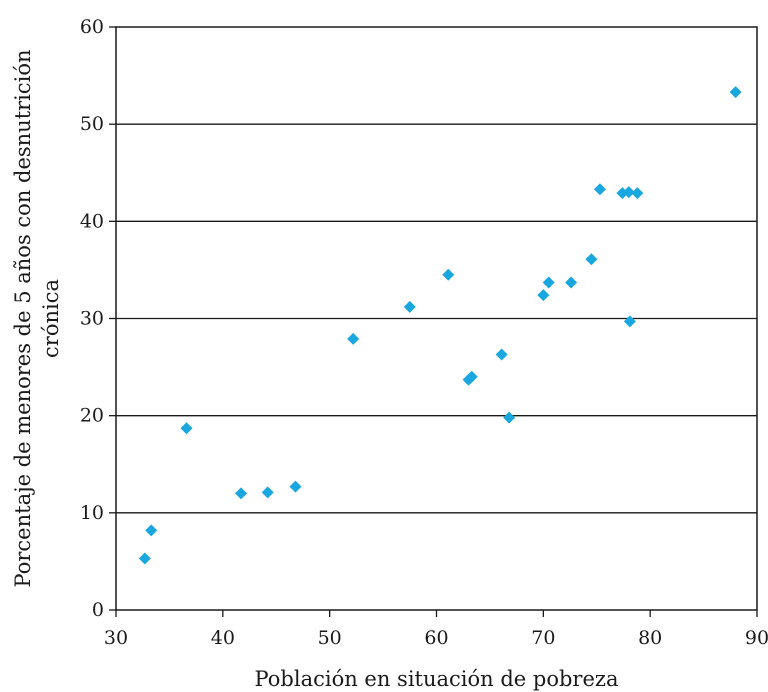 This screenshot has height=692, width=768. I want to click on y-tick-label-0: 0, so click(98, 610).